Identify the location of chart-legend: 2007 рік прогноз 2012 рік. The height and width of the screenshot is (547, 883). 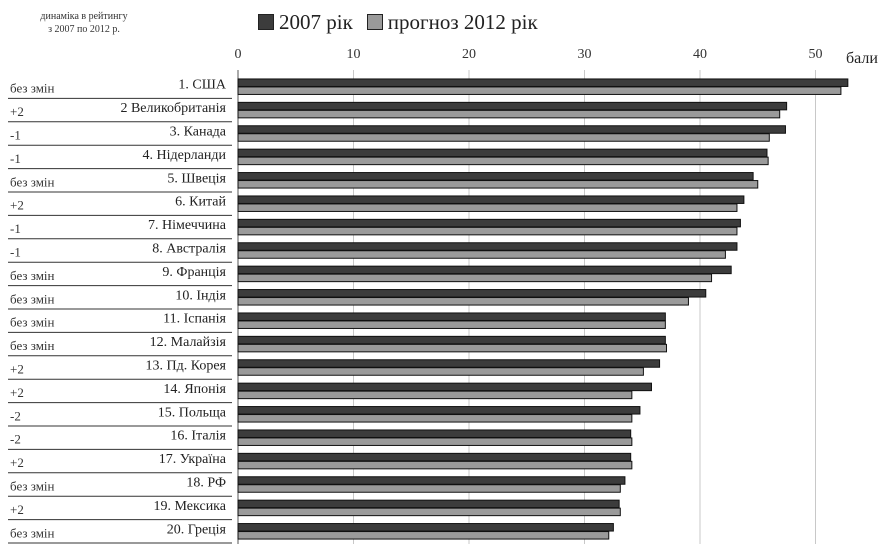
(405, 22).